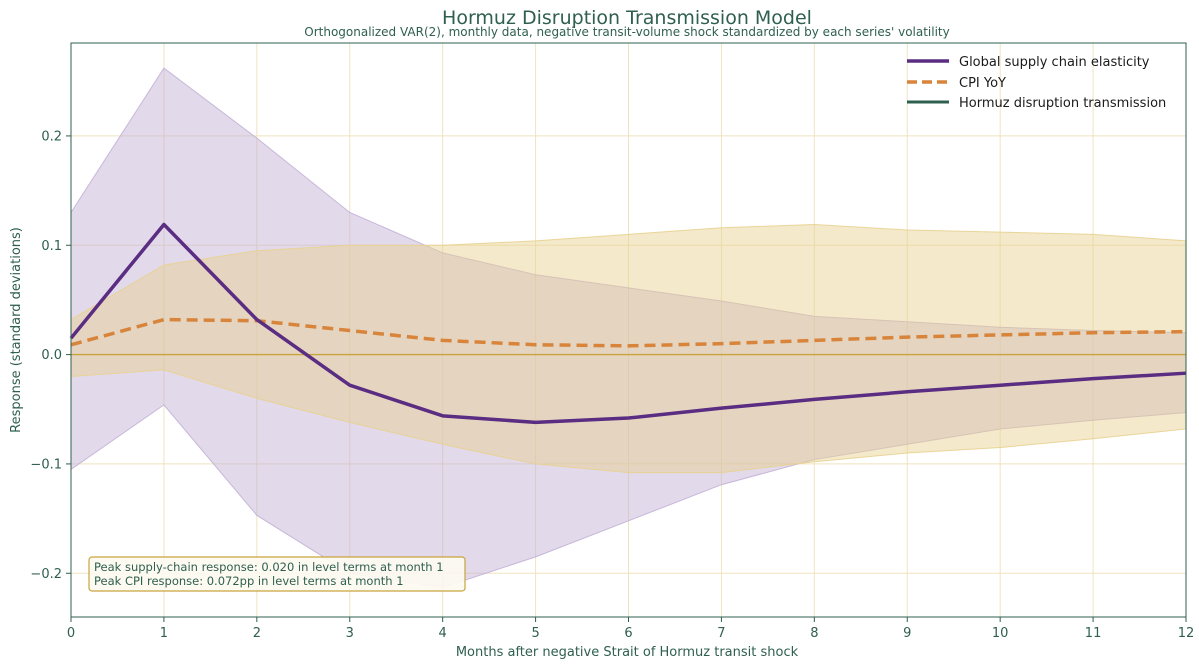 The height and width of the screenshot is (665, 1199). Describe the element at coordinates (16, 330) in the screenshot. I see `y-axis-label: Response (standard deviations)` at that location.